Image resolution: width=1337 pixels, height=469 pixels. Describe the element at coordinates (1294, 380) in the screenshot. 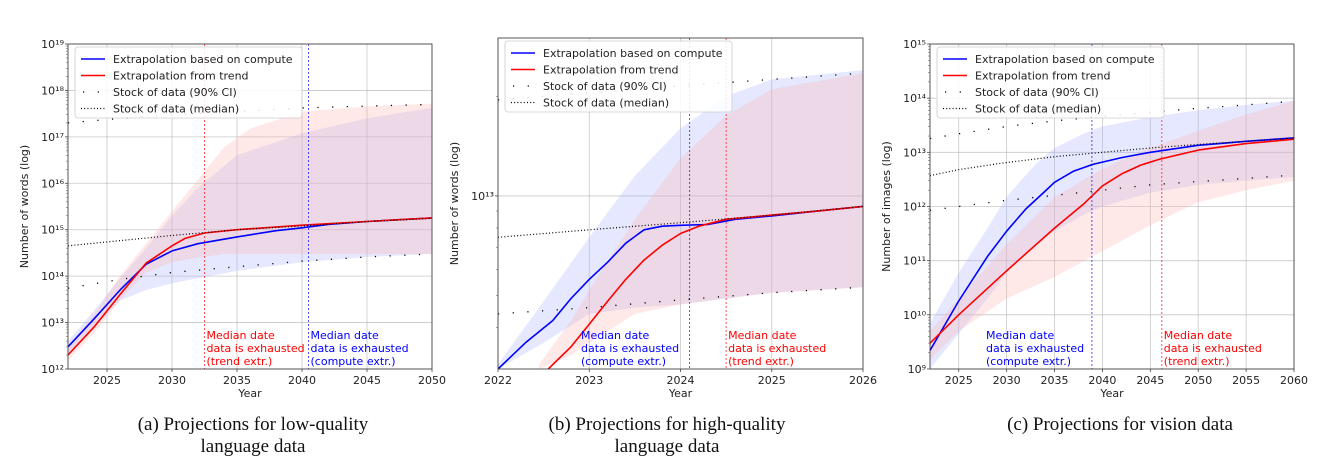

I see `x-tick-label: 2060` at that location.